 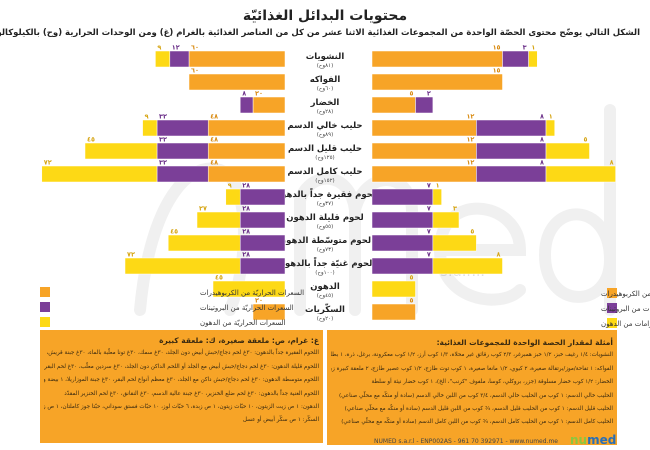 What do you see at coordinates (325, 262) in the screenshot?
I see `category-label: لحوم غنيّة جداً بالدهون` at bounding box center [325, 262].